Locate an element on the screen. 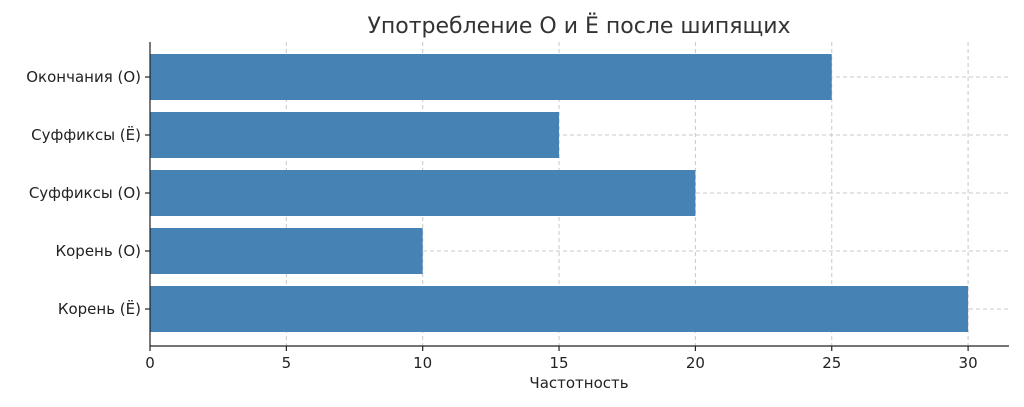  x-tick-label: 20 is located at coordinates (695, 363).